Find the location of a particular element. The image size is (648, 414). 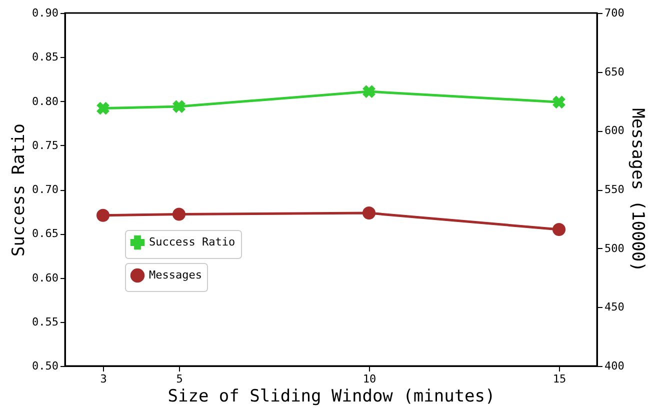

y2-tick-label: 400 is located at coordinates (614, 366).